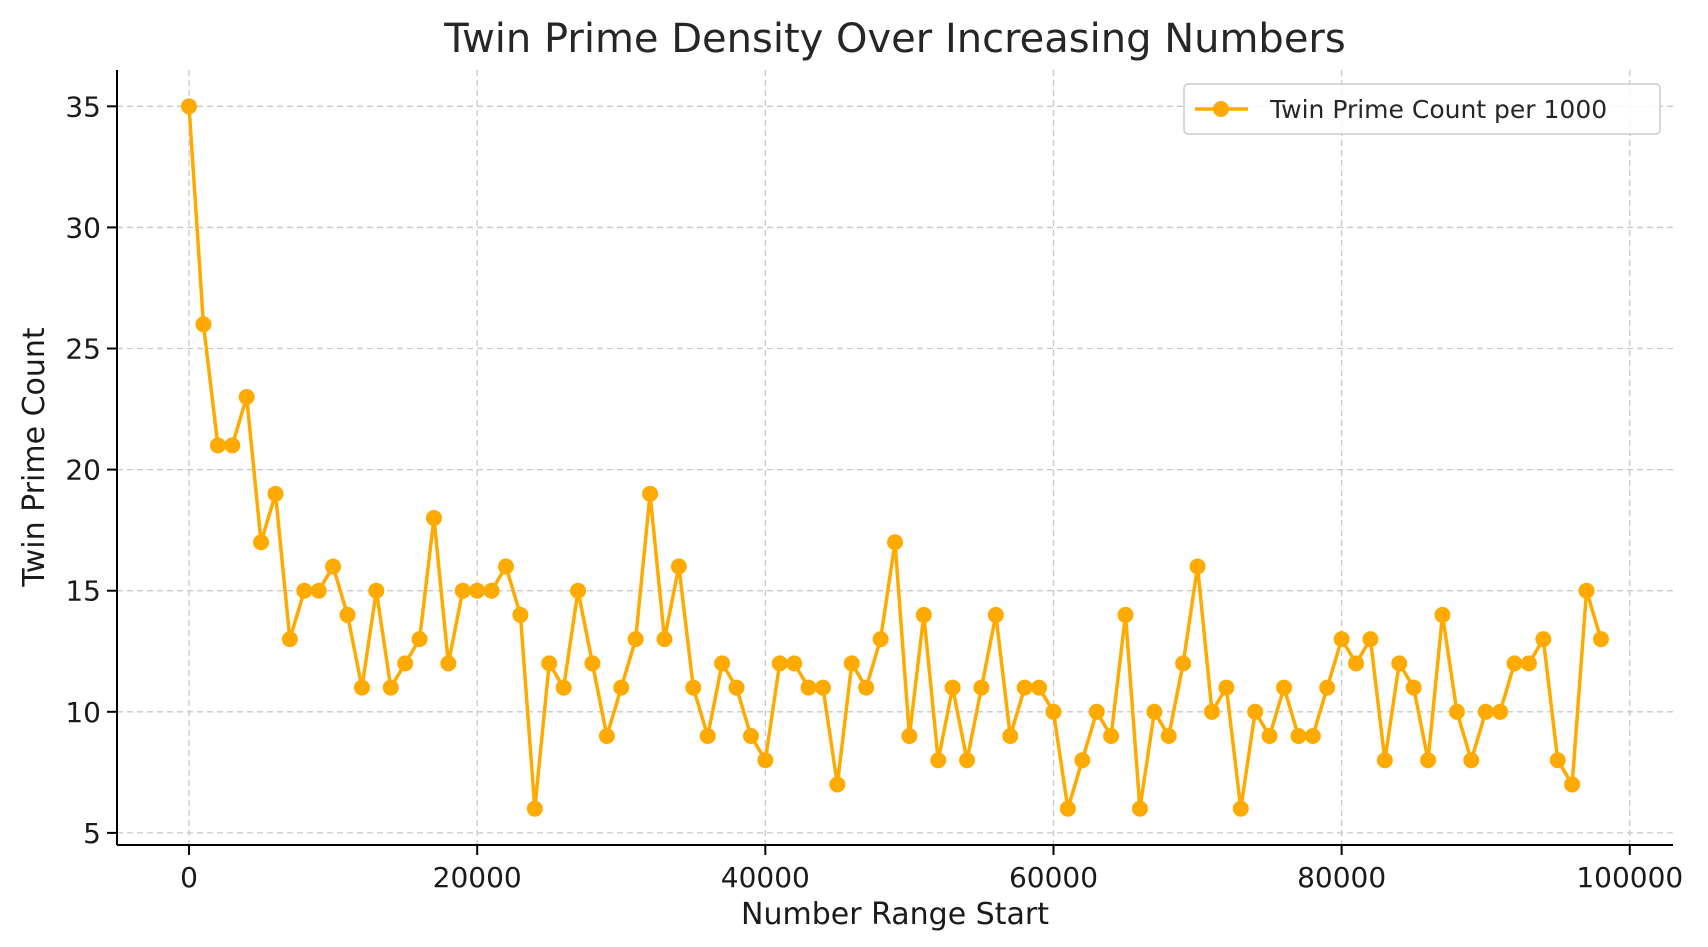  Describe the element at coordinates (1438, 109) in the screenshot. I see `legend-label: Twin Prime Count per 1000` at that location.